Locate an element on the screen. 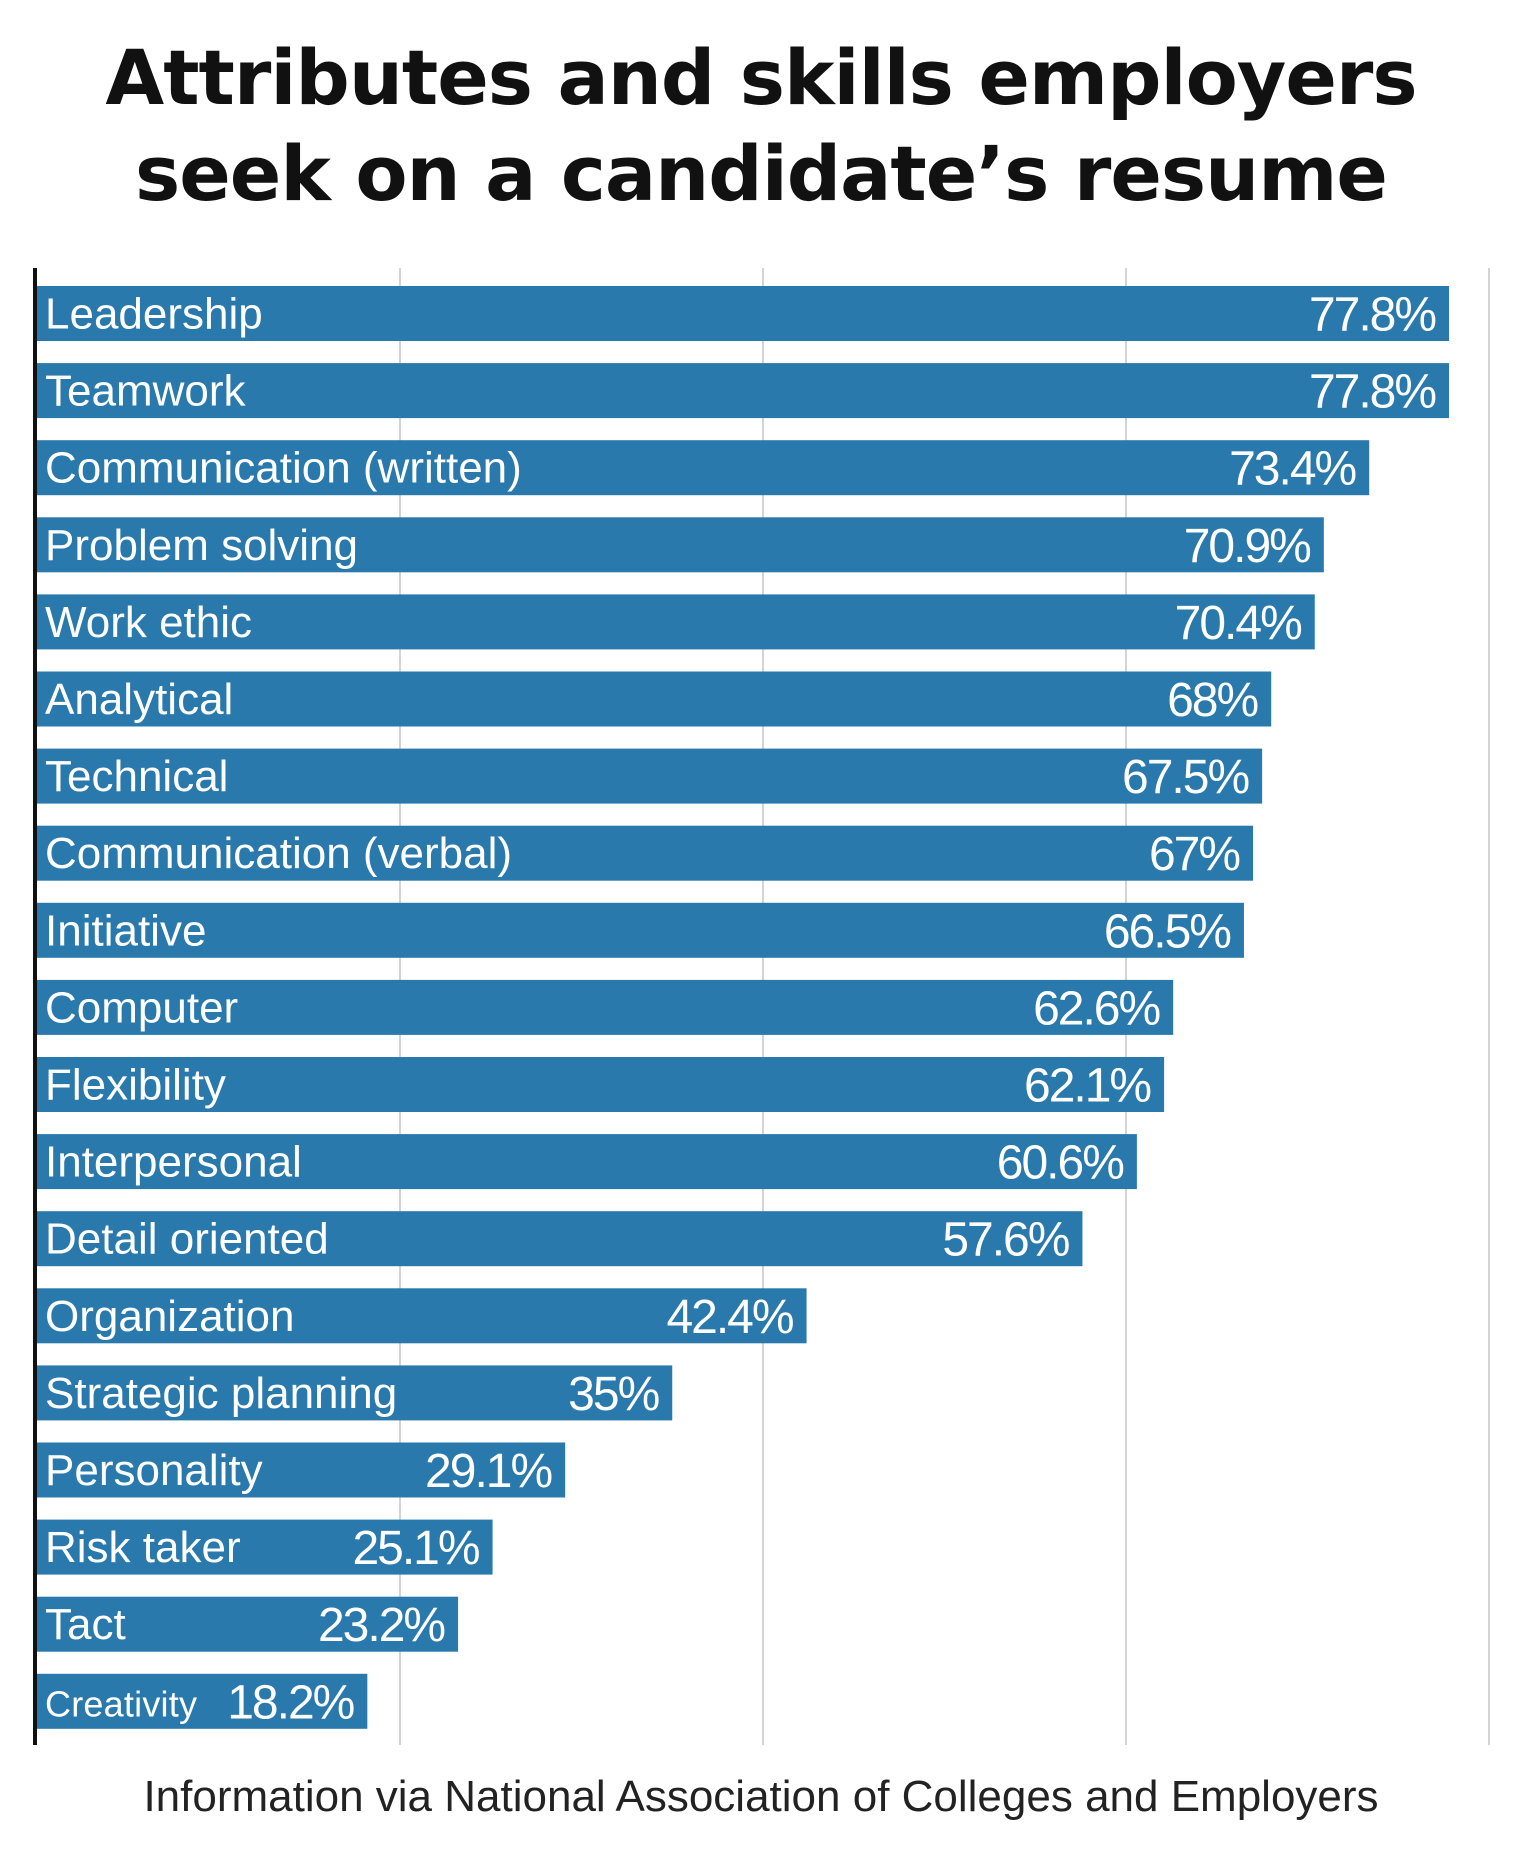  chart-title-line-2: seek on a candidate’s resume is located at coordinates (761, 173).